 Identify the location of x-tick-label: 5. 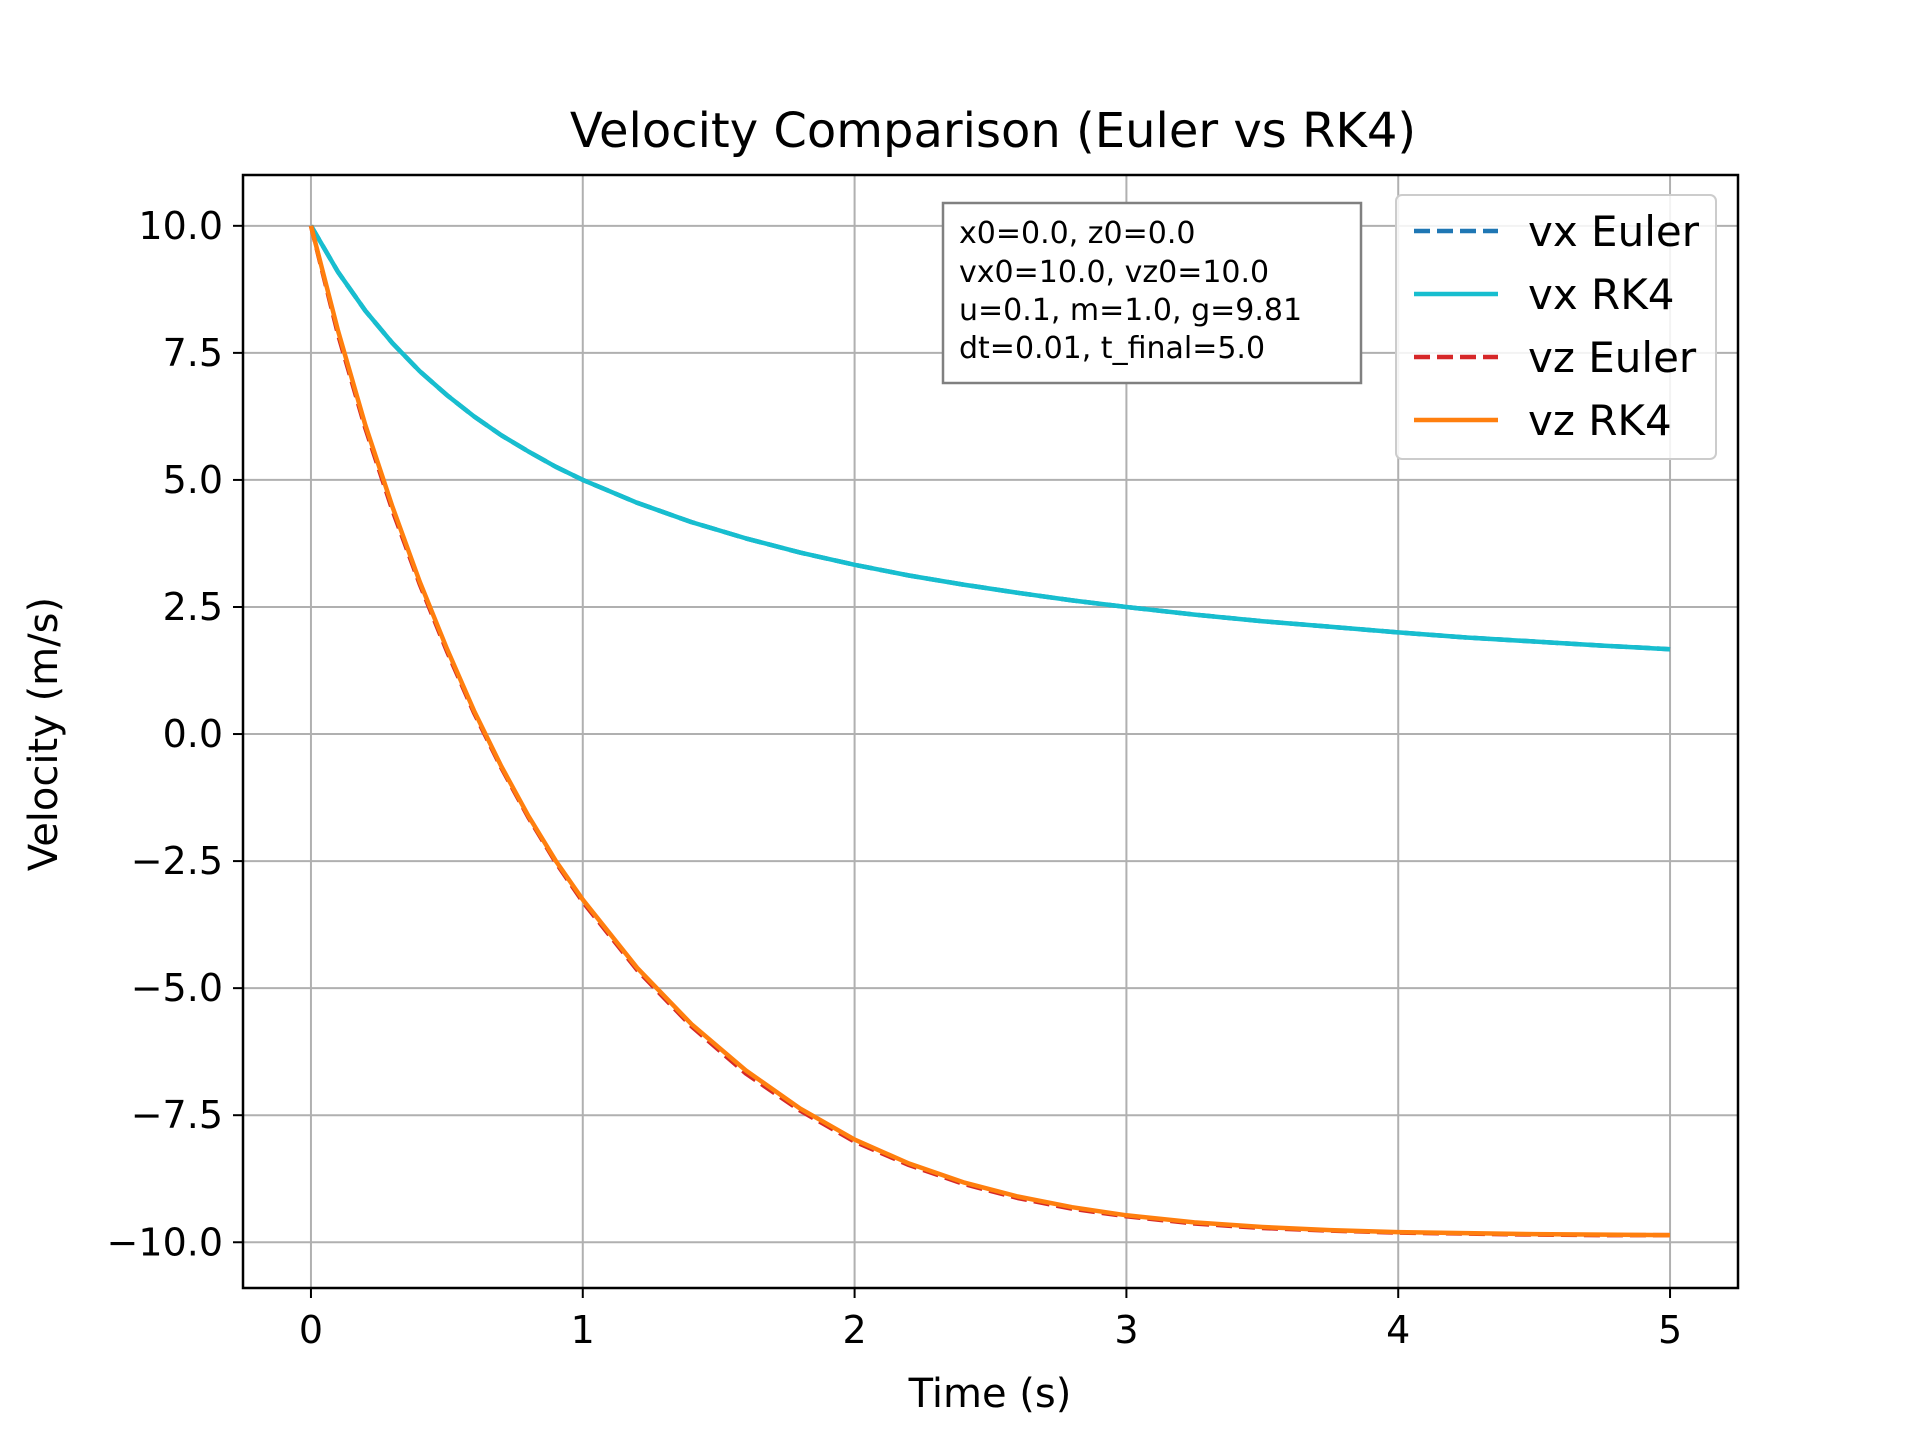
(1670, 1330).